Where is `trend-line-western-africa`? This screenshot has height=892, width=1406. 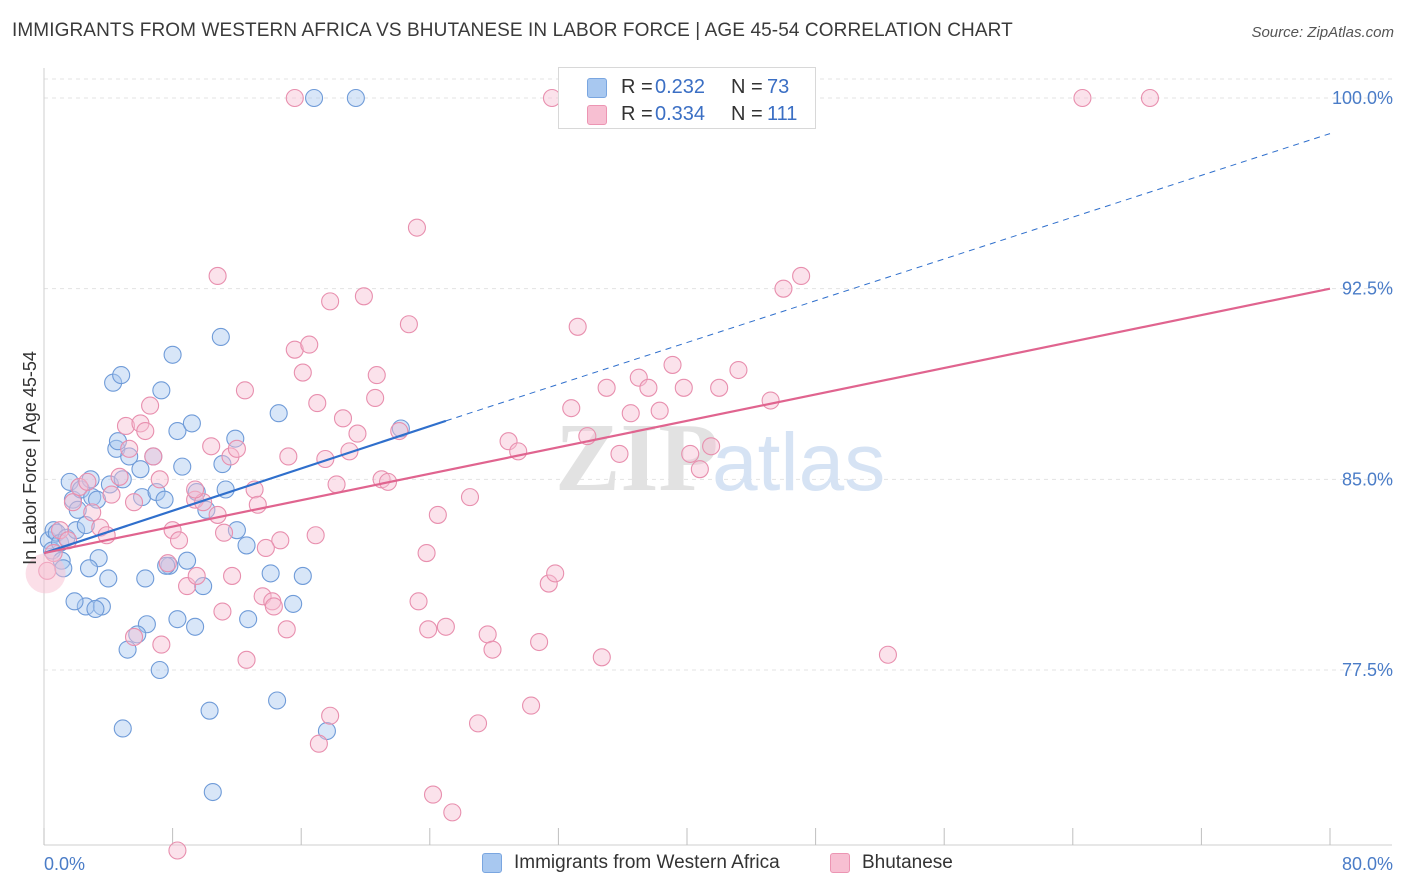
trend-line-western-africa is located at coordinates (245, 487).